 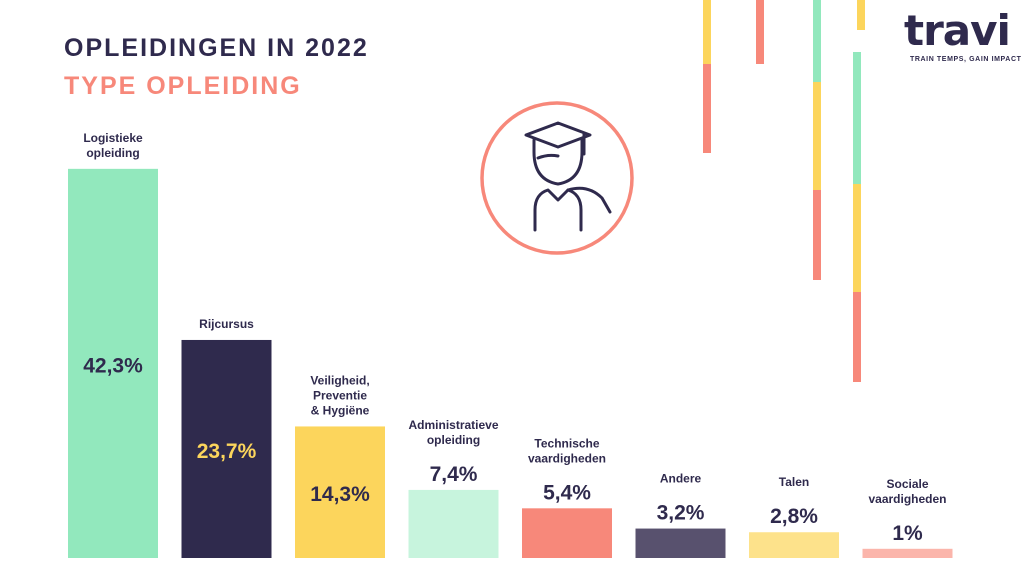 What do you see at coordinates (454, 474) in the screenshot?
I see `data-label: 7,4%` at bounding box center [454, 474].